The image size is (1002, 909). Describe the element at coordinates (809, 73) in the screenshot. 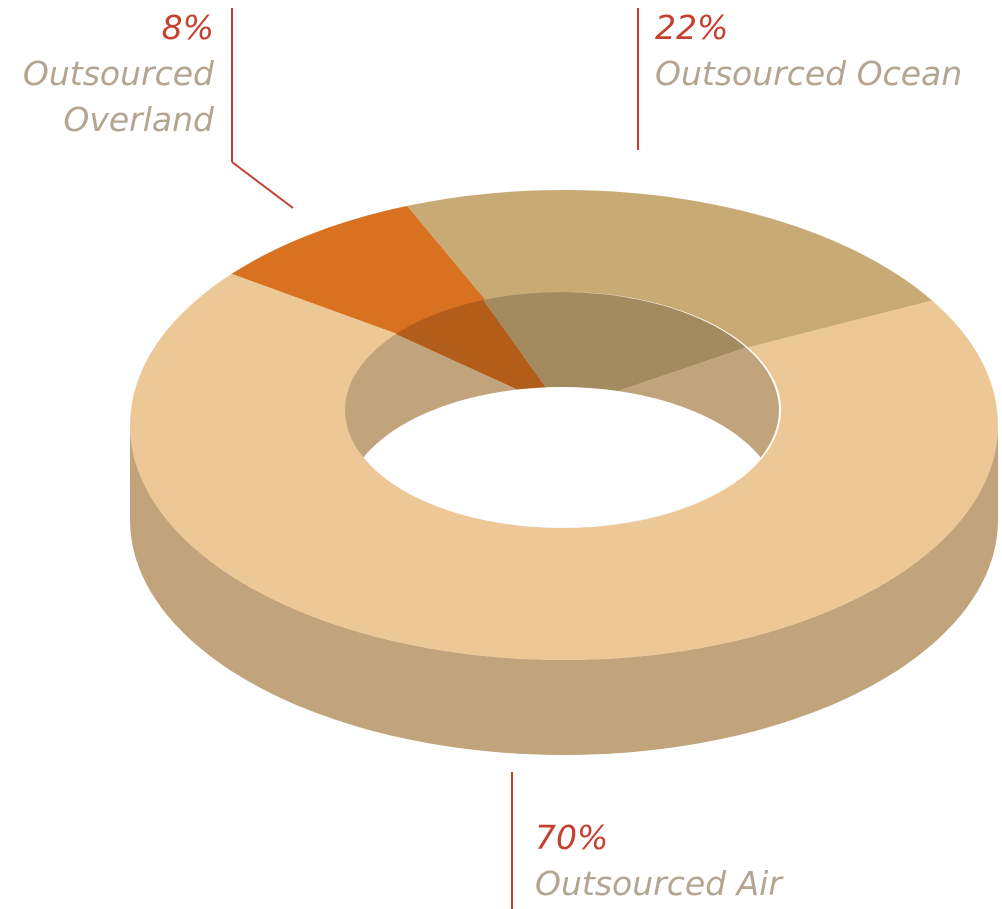

I see `category-label: Outsourced Ocean` at that location.